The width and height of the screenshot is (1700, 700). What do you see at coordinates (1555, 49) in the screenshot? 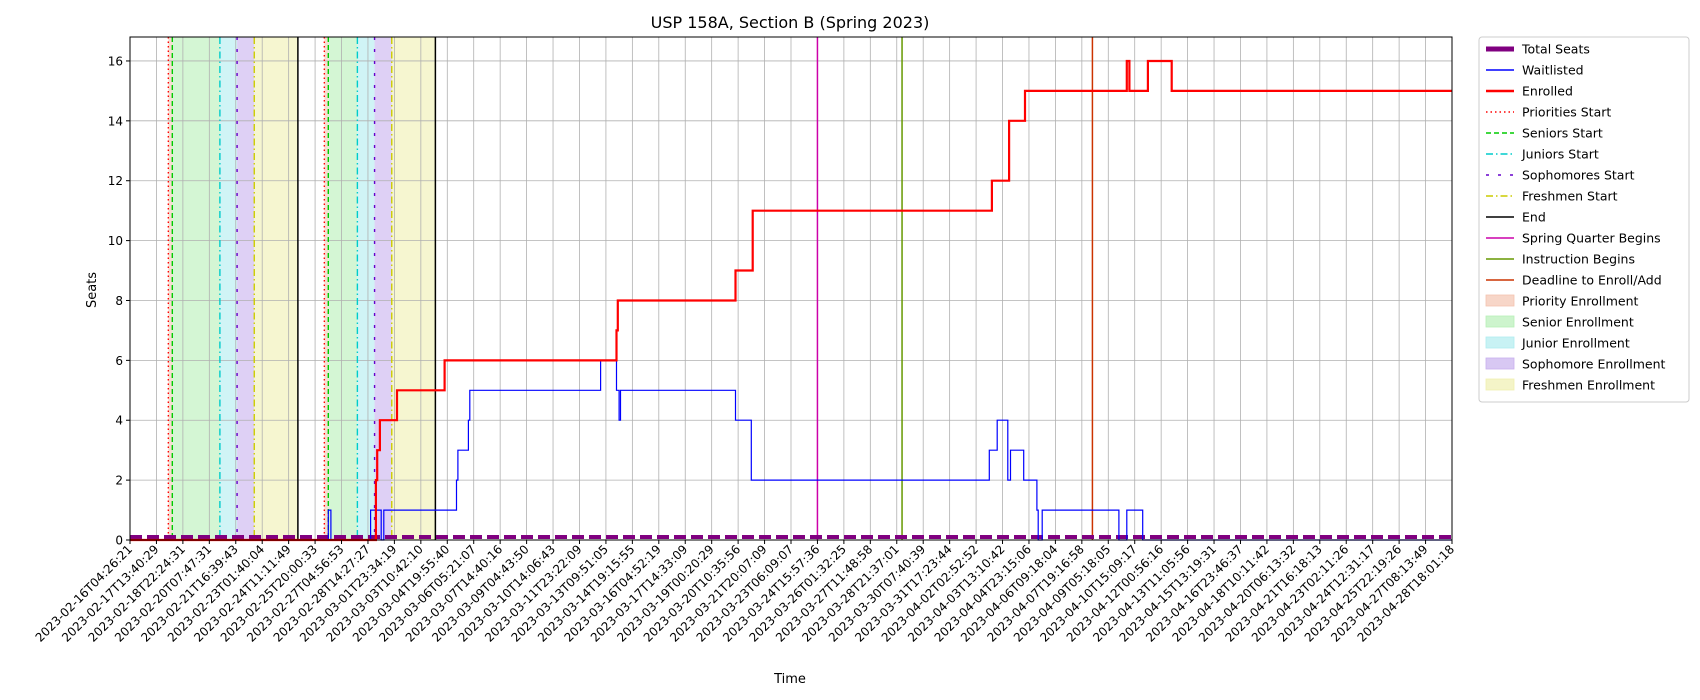
I see `legend-label: Total Seats` at bounding box center [1555, 49].